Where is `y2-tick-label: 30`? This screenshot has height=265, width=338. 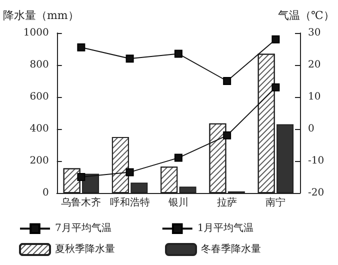 y2-tick-label: 30 is located at coordinates (314, 33).